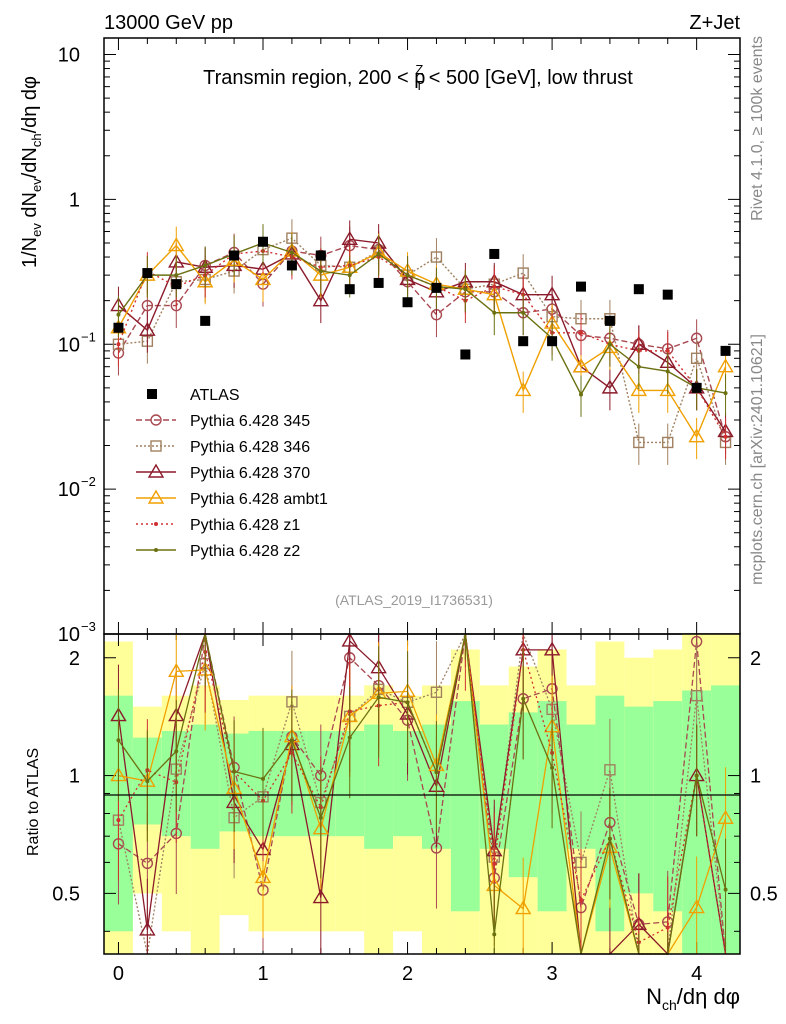  Describe the element at coordinates (250, 447) in the screenshot. I see `legend-label: Pythia 6.428 346` at that location.